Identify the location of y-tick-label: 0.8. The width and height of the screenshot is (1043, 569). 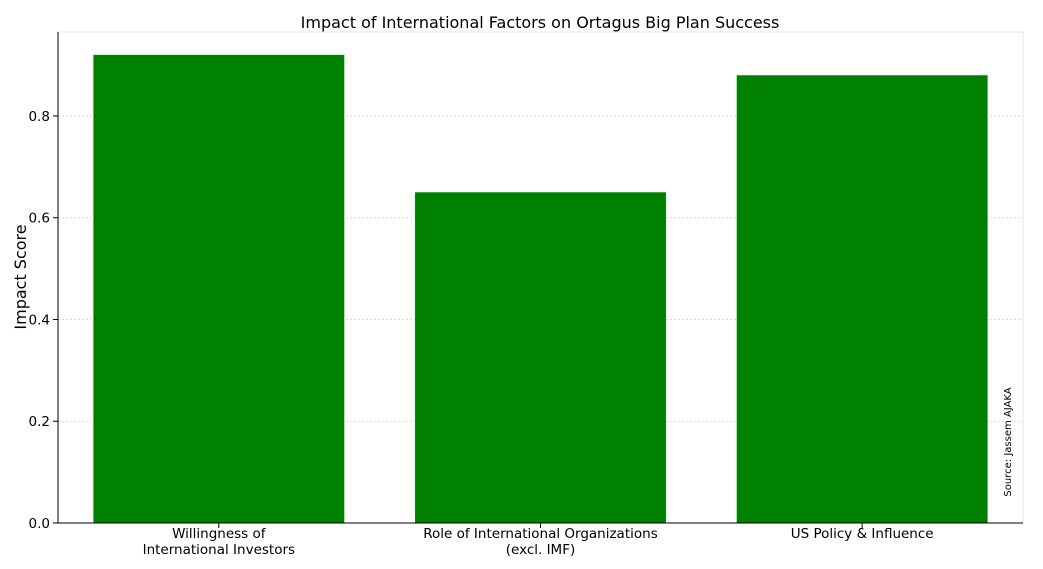
(39, 117).